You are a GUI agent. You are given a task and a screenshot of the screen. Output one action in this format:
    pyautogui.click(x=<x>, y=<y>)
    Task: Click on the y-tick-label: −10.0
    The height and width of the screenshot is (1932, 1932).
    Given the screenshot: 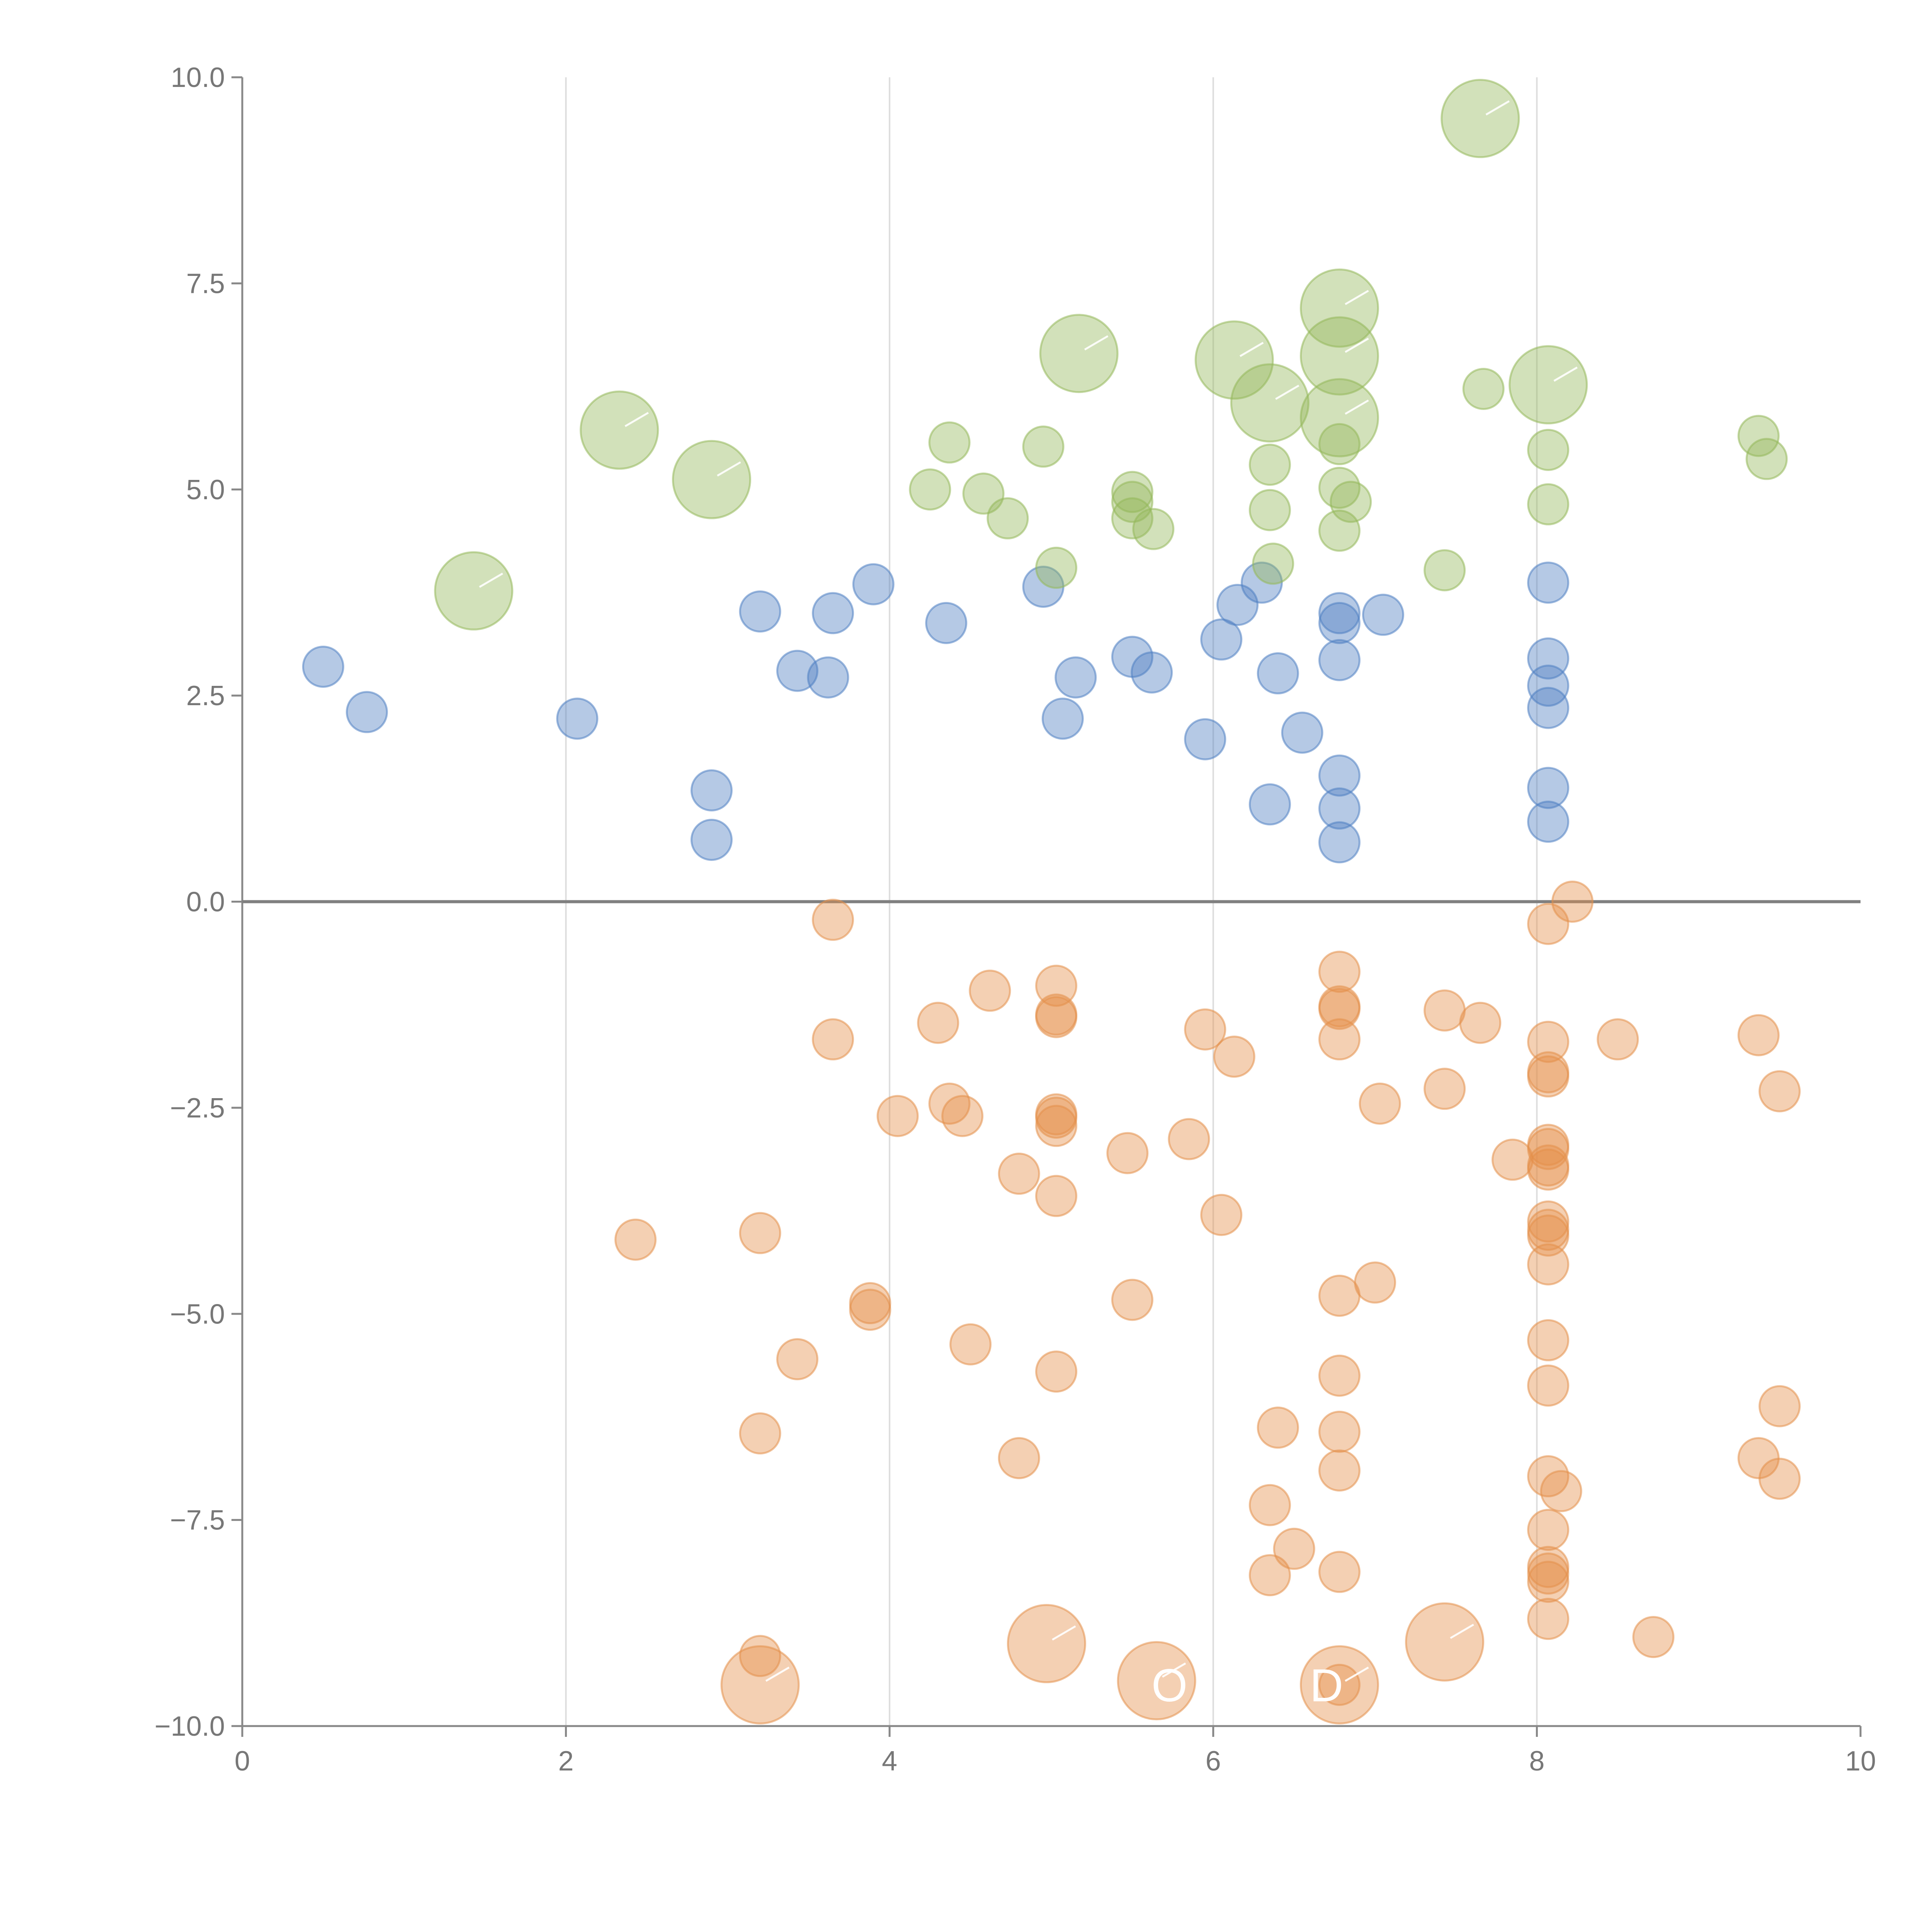 What is the action you would take?
    pyautogui.click(x=190, y=1727)
    